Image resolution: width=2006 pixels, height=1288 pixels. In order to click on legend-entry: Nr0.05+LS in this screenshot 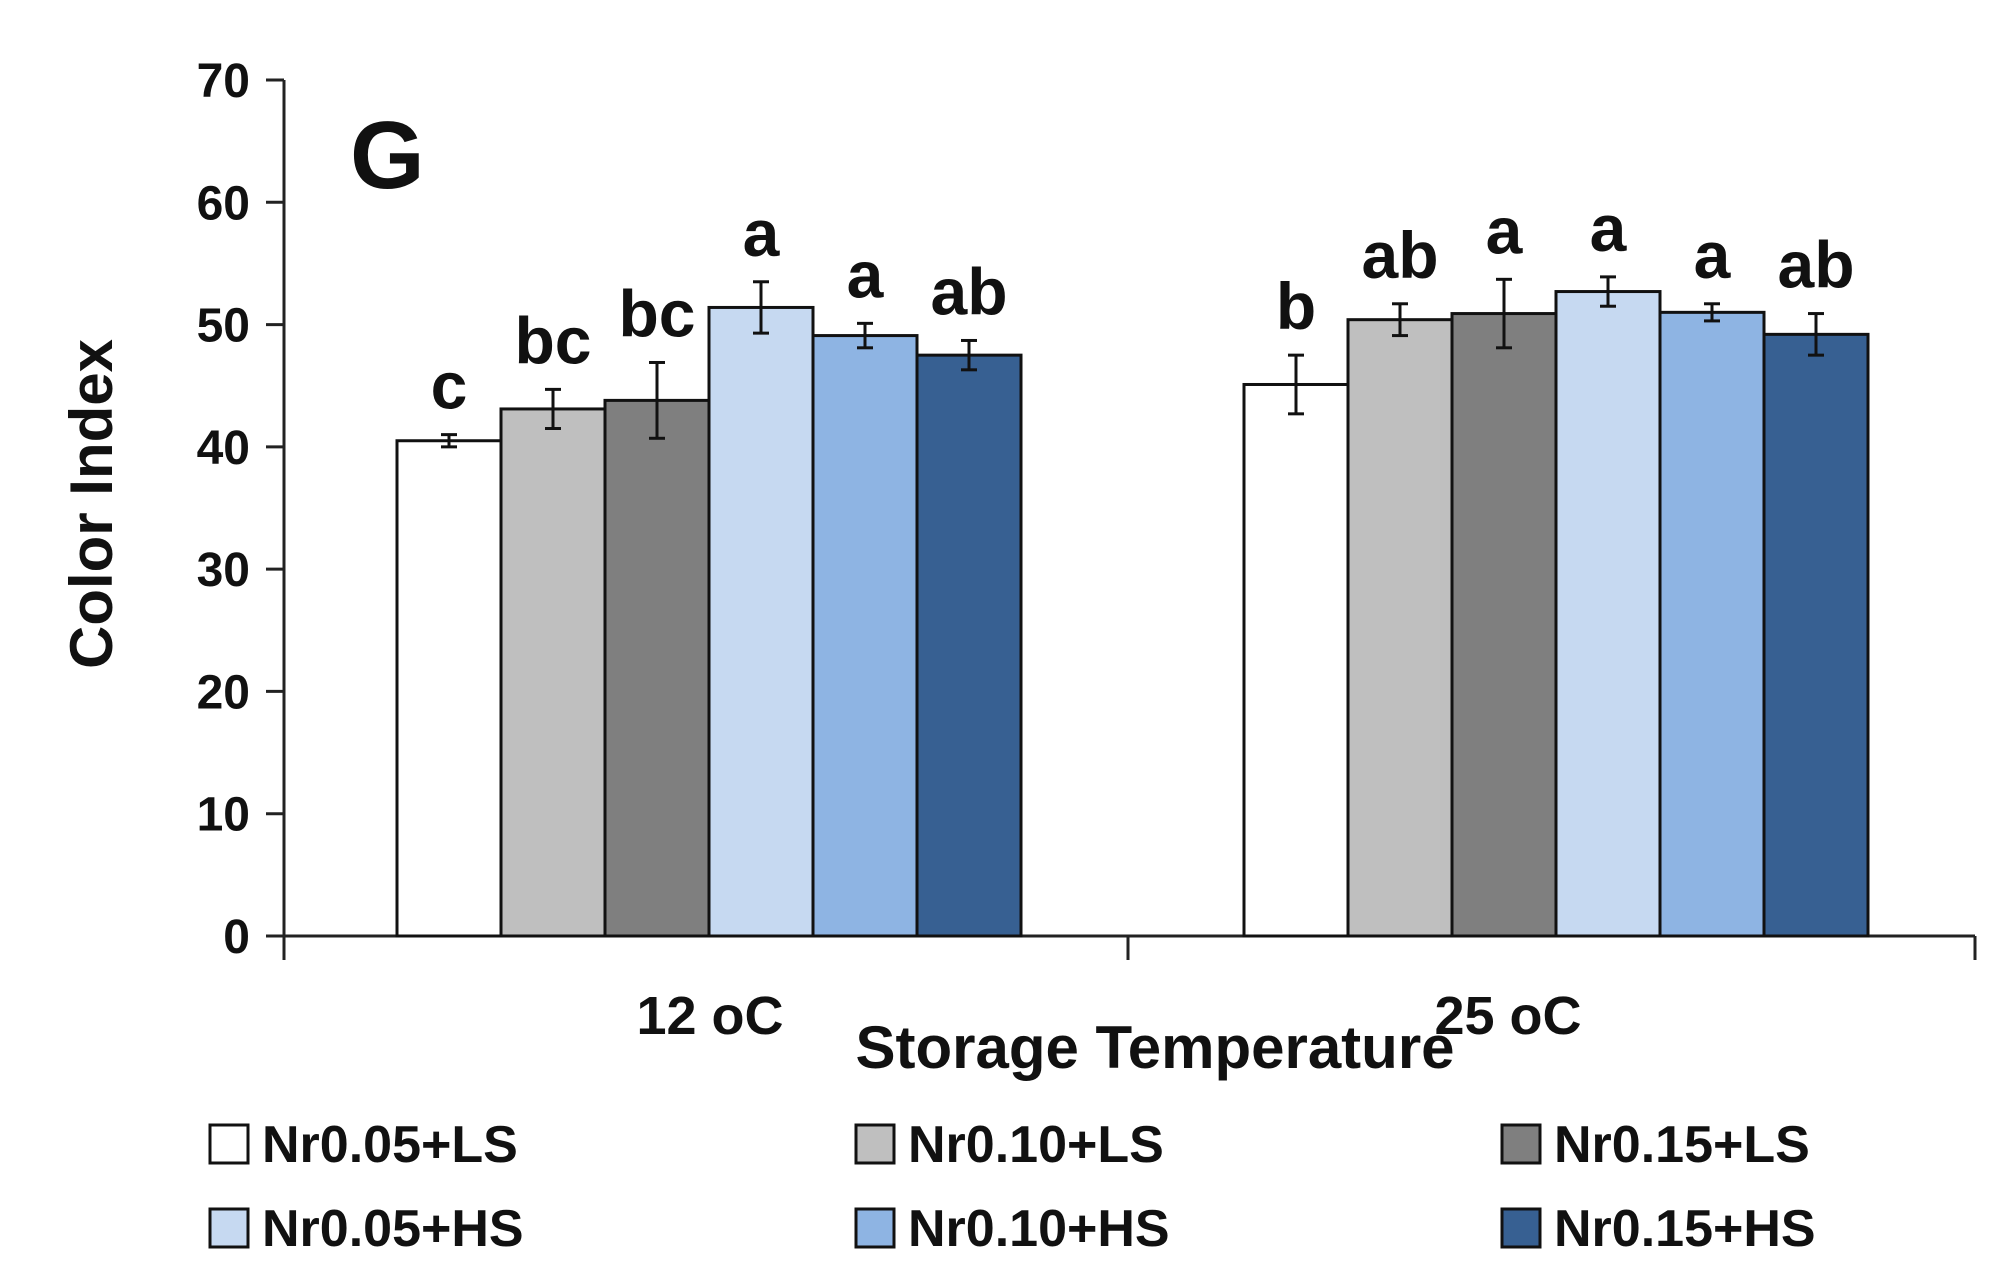, I will do `click(390, 1145)`.